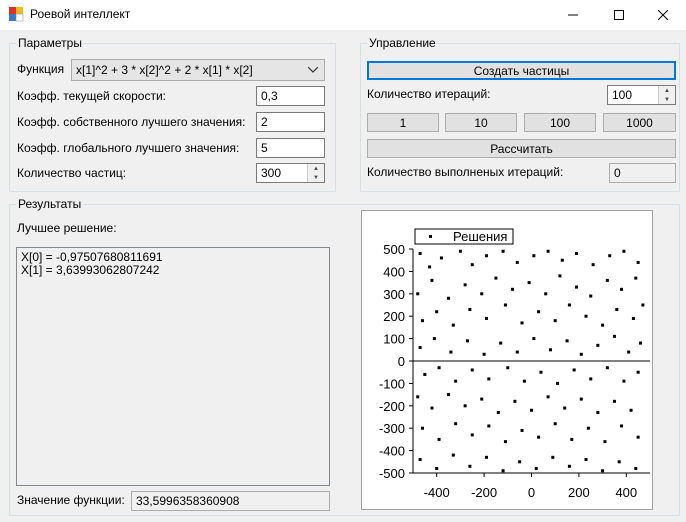  I want to click on x-tick-label: -400, so click(437, 492).